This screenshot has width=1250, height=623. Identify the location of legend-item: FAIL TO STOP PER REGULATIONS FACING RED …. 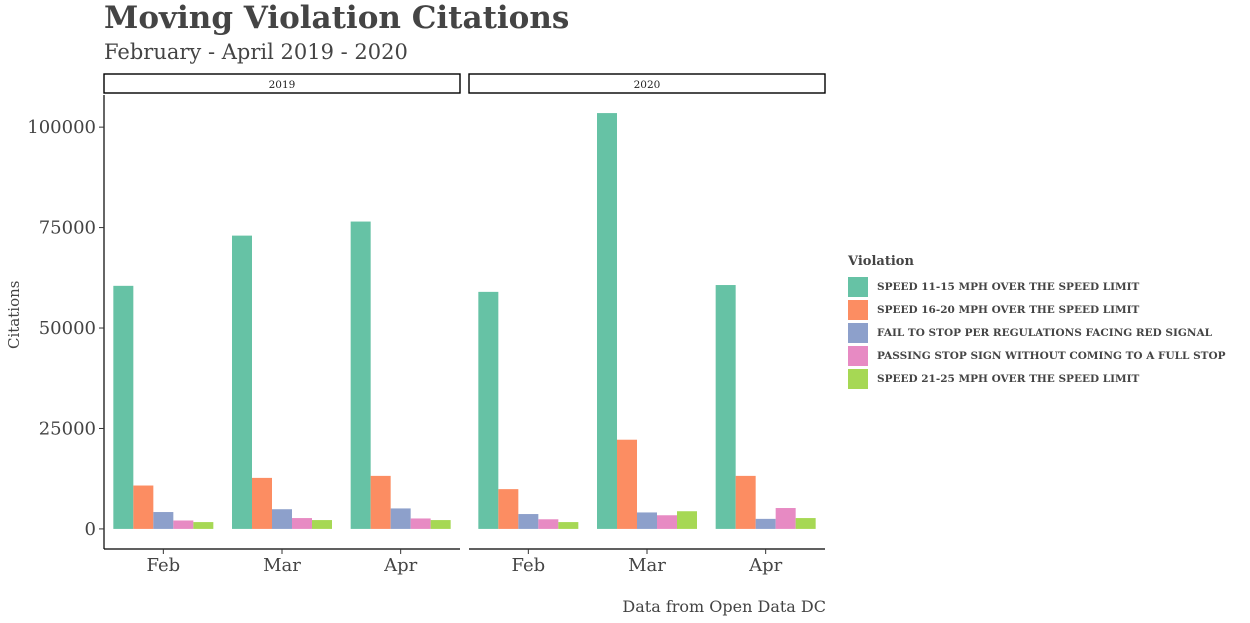
(1037, 332).